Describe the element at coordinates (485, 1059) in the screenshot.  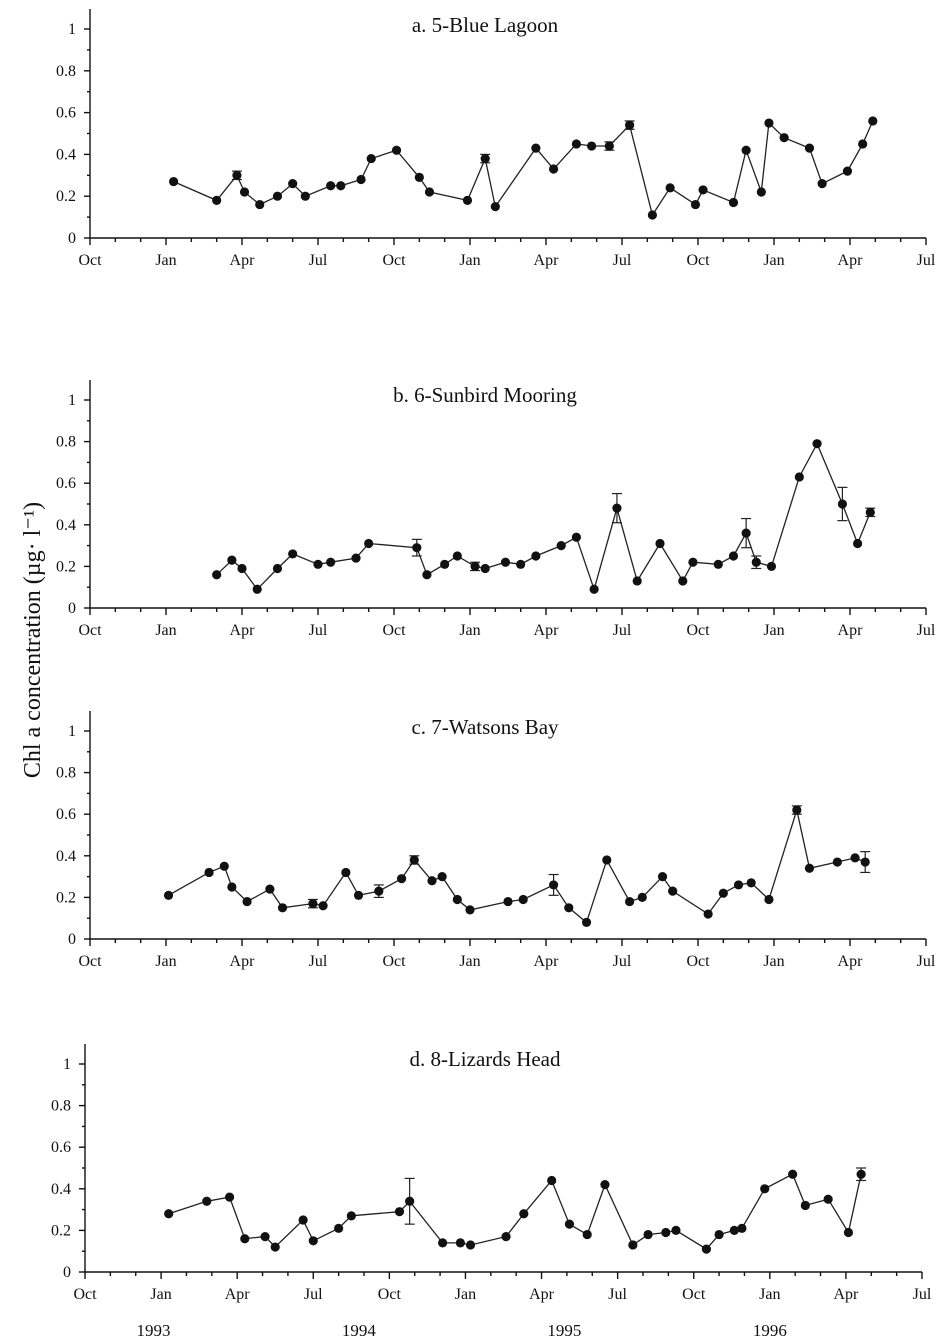
I see `panel-title: d. 8-Lizards Head` at that location.